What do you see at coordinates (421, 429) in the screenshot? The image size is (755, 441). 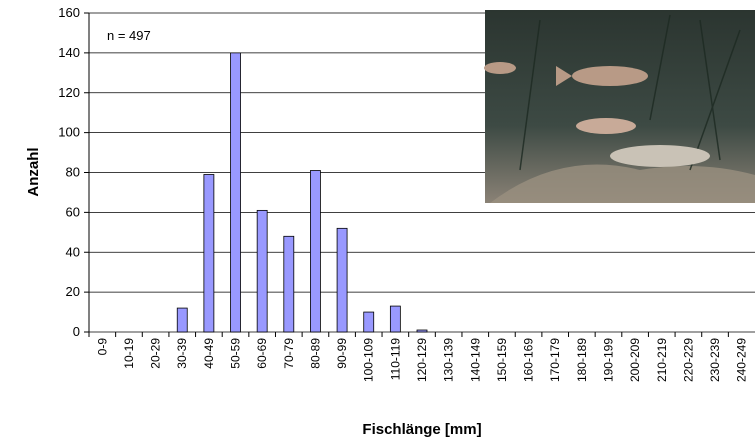 I see `x-axis-label: Fischlänge [mm]` at bounding box center [421, 429].